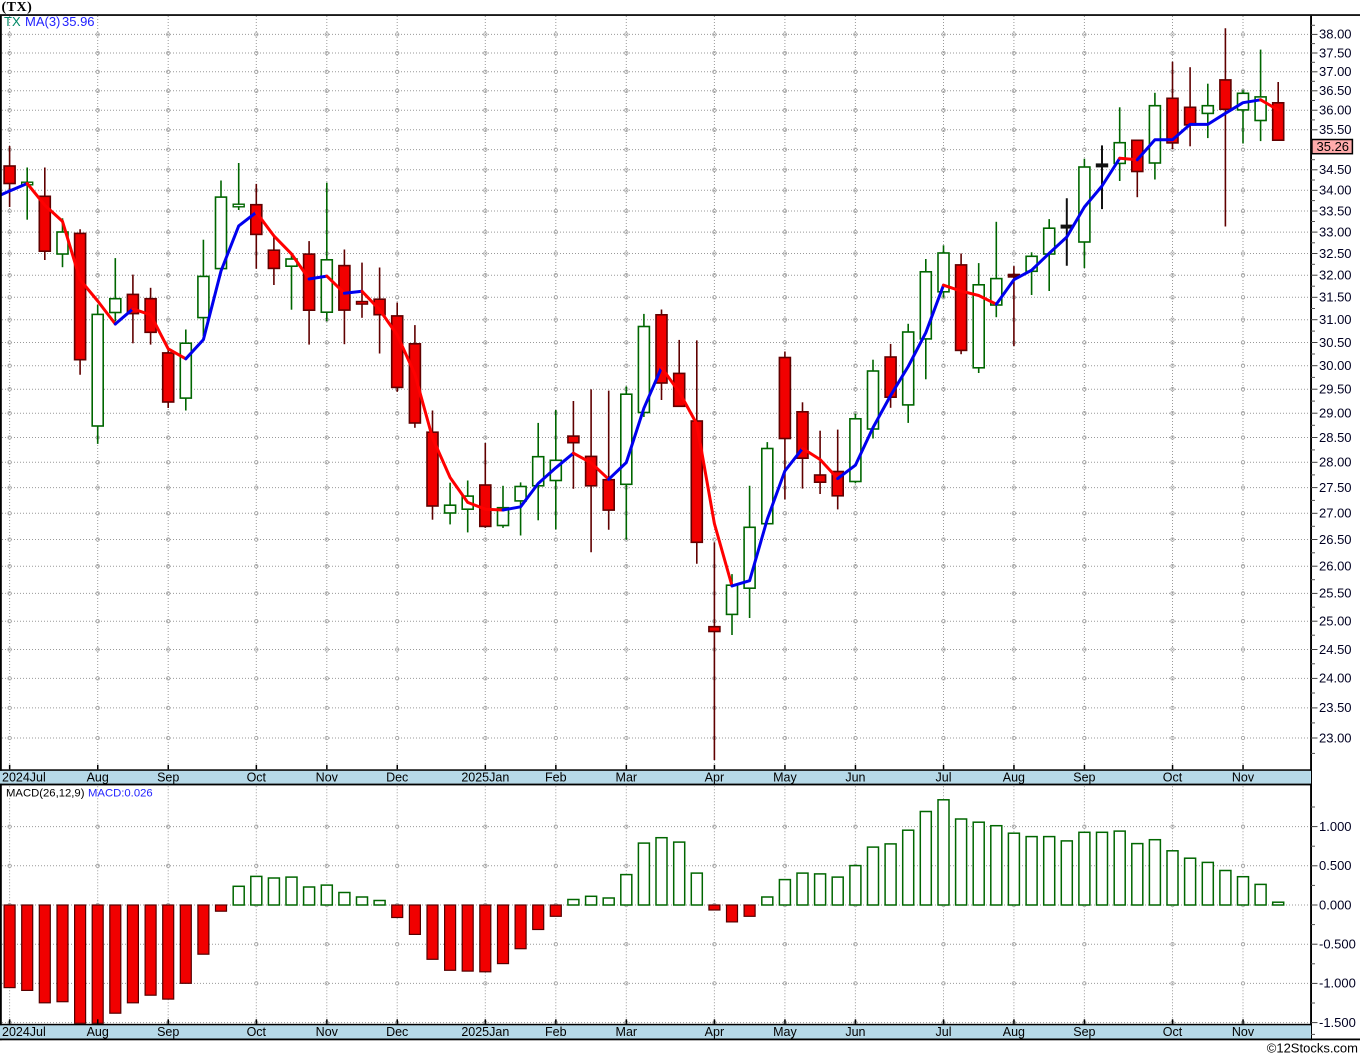 The height and width of the screenshot is (1056, 1360). Describe the element at coordinates (1335, 90) in the screenshot. I see `svg-text: 36.50` at that location.